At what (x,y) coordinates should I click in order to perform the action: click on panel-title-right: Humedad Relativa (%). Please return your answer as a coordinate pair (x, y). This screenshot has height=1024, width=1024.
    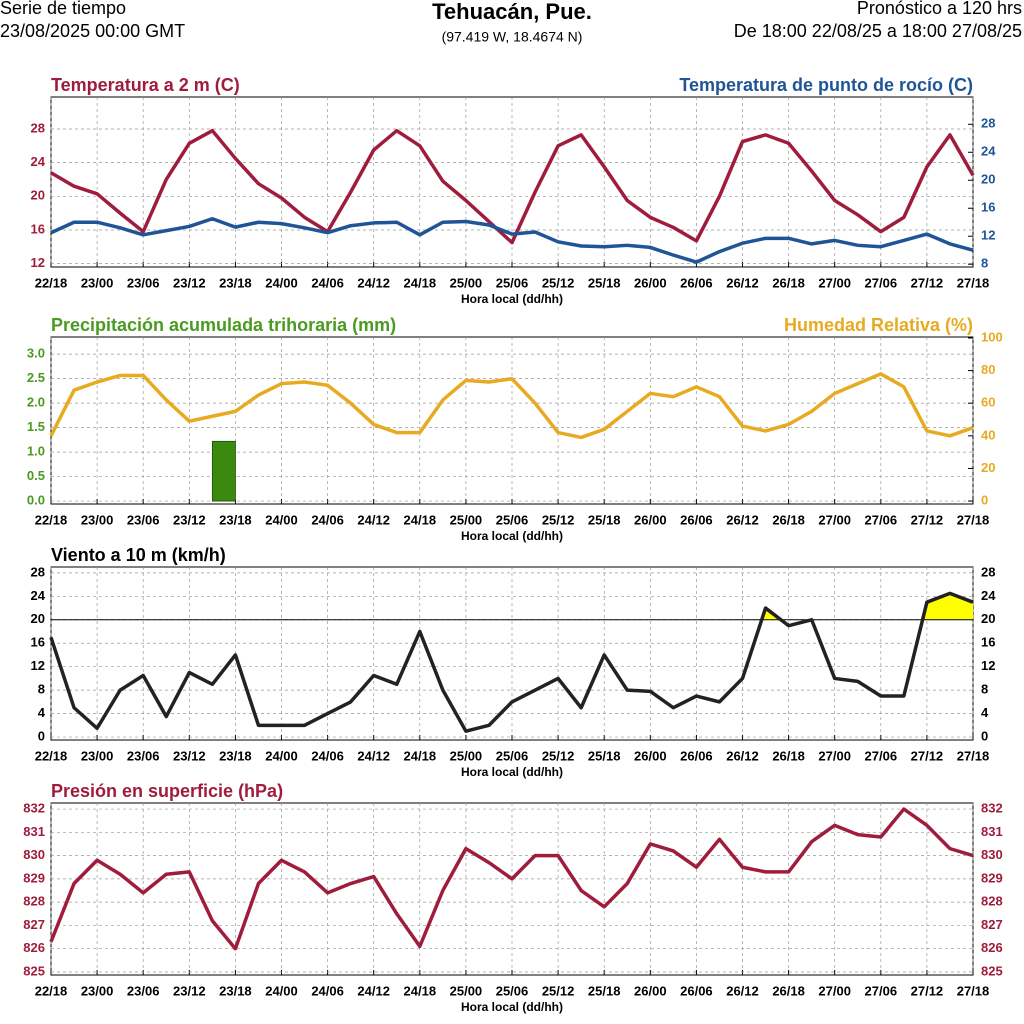
    Looking at the image, I should click on (878, 325).